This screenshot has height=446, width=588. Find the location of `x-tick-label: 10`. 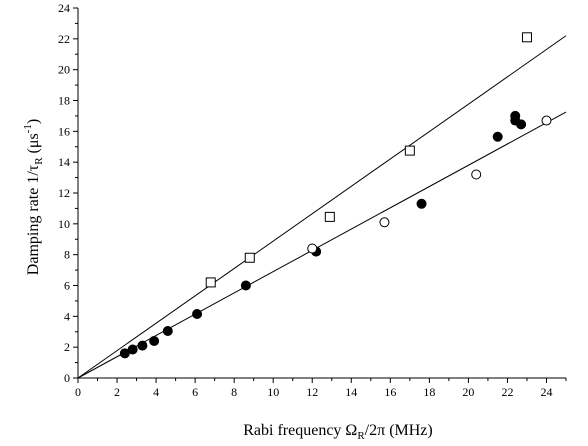

x-tick-label: 10 is located at coordinates (273, 392).